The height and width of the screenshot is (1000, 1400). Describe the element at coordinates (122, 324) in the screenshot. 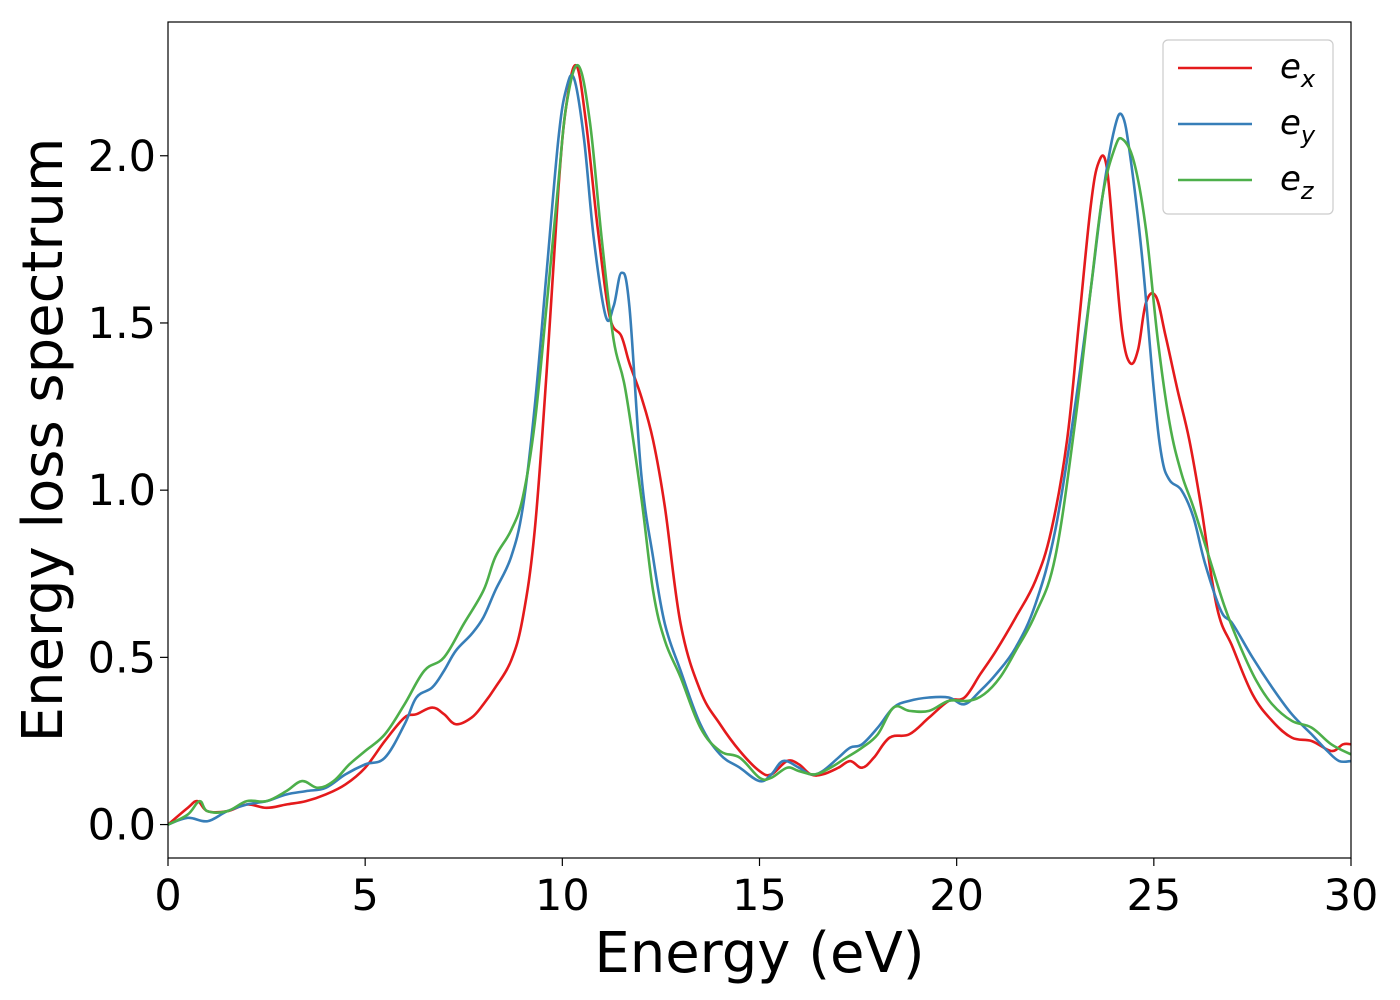

I see `y-tick-label: 1.5` at that location.